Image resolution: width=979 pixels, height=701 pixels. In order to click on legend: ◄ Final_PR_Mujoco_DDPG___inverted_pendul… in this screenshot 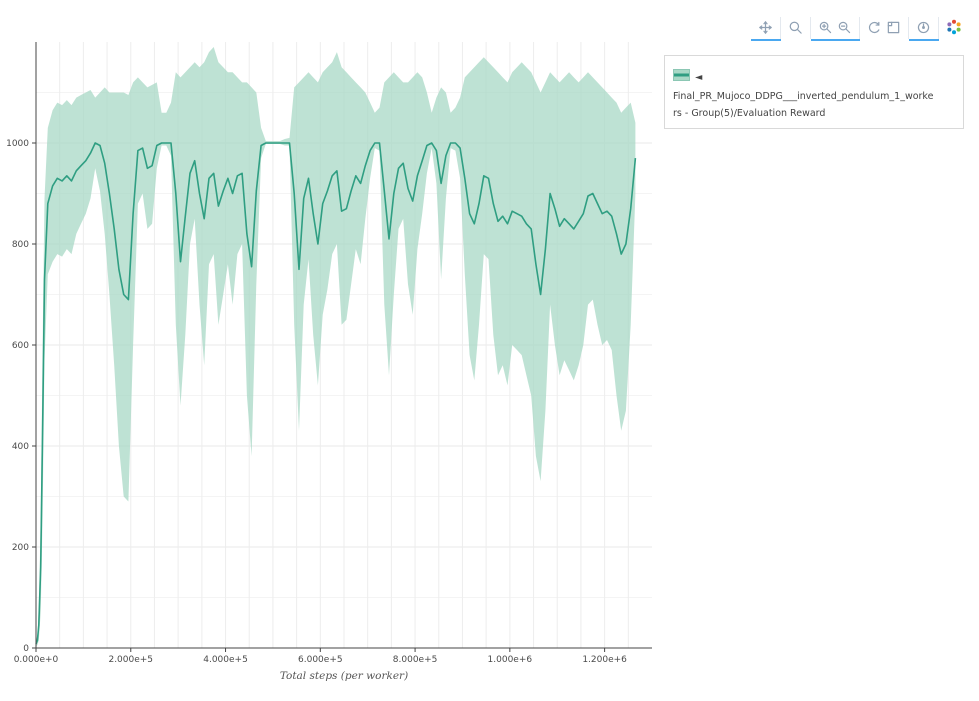, I will do `click(814, 92)`.